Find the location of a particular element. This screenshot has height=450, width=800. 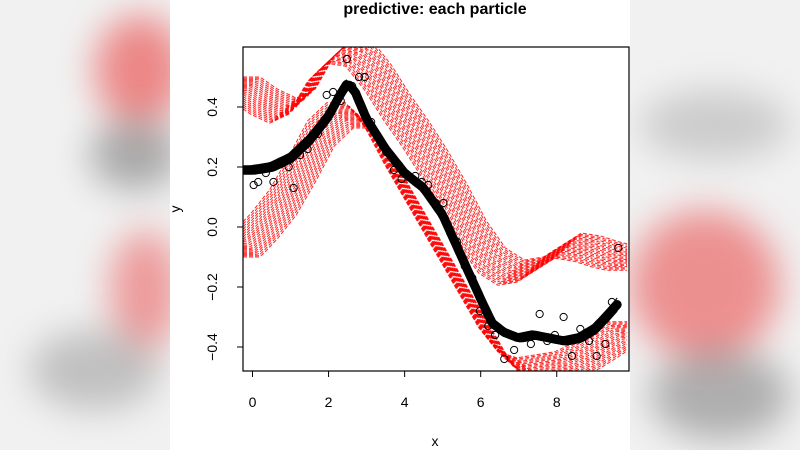

x-tick-label: 6 is located at coordinates (481, 402).